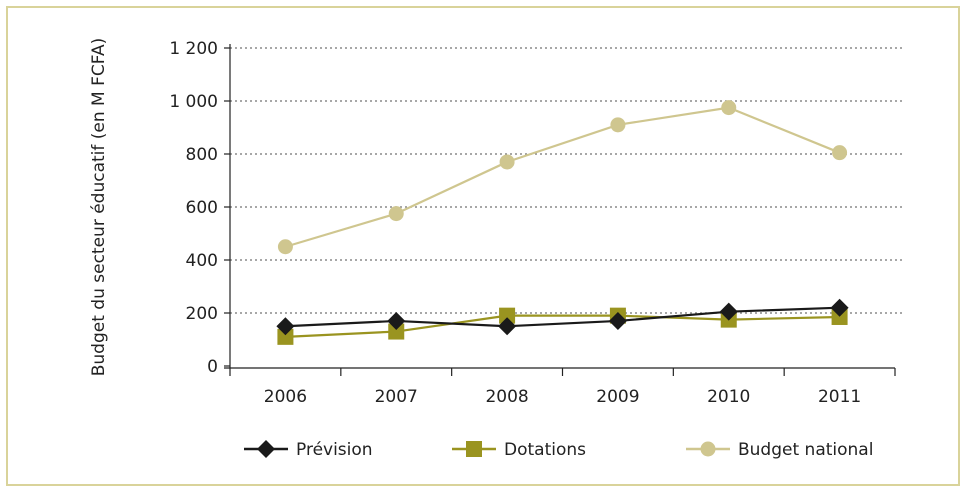  What do you see at coordinates (545, 450) in the screenshot?
I see `legend-label: Dotations` at bounding box center [545, 450].